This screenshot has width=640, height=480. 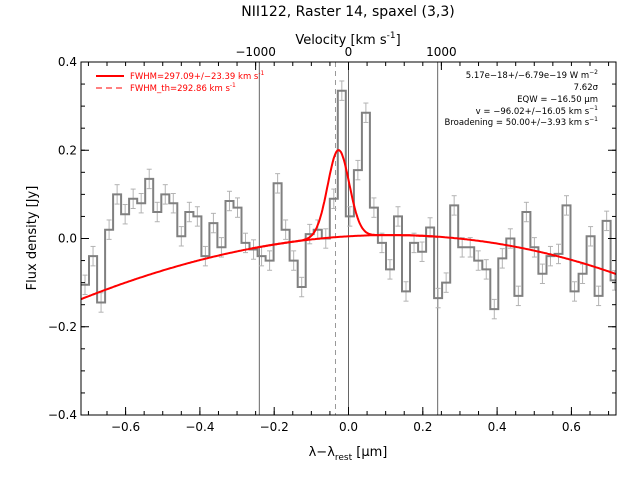 I want to click on x-axis-label: λ−λrest [μm], so click(x=348, y=454).